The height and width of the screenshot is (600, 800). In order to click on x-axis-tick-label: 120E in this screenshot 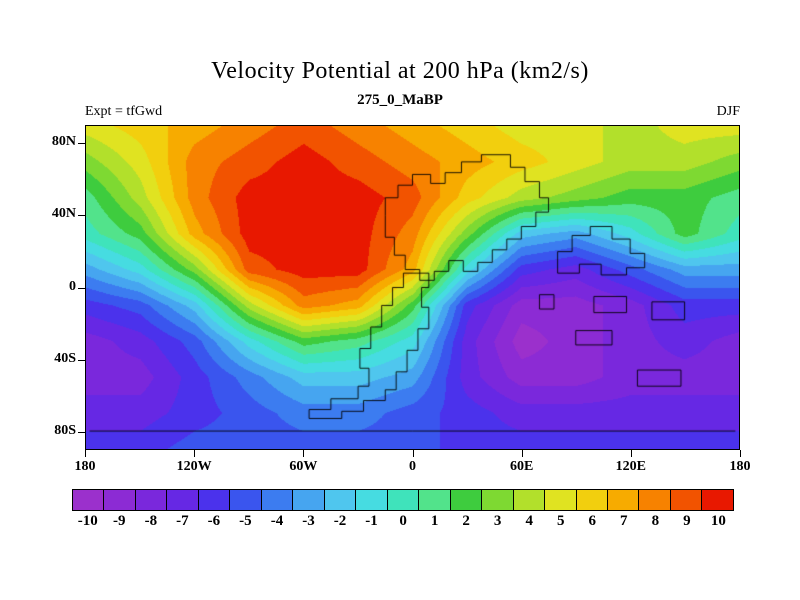, I will do `click(630, 466)`.